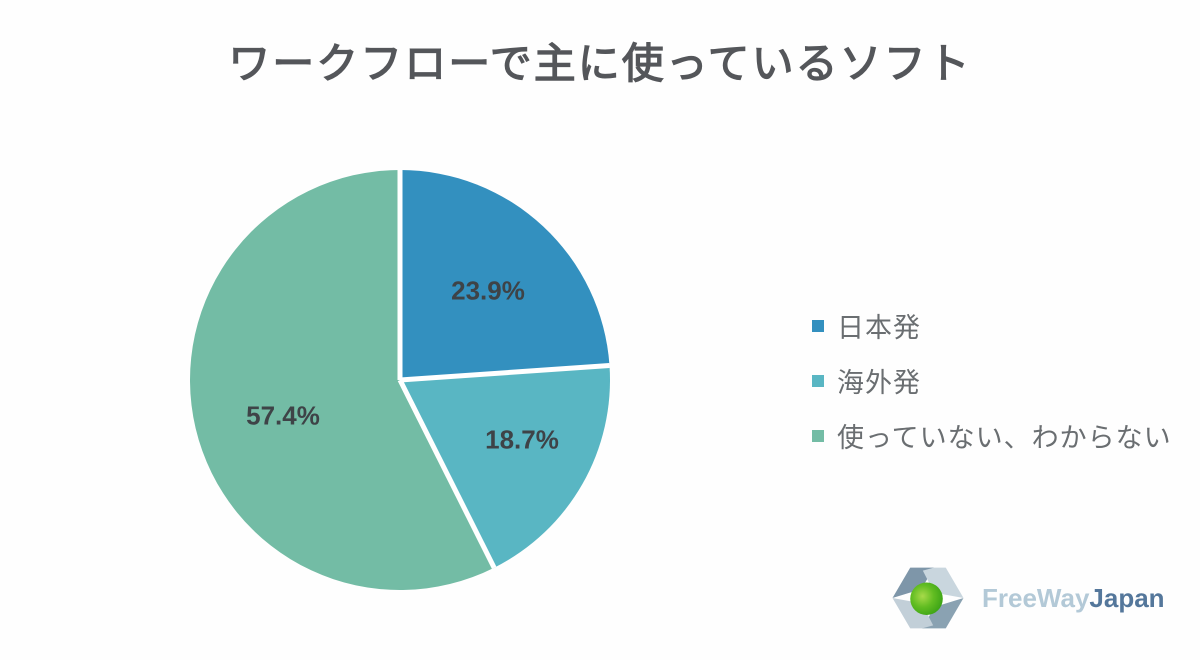 This screenshot has width=1200, height=660. Describe the element at coordinates (928, 598) in the screenshot. I see `hexagon-cube-logo-icon` at that location.